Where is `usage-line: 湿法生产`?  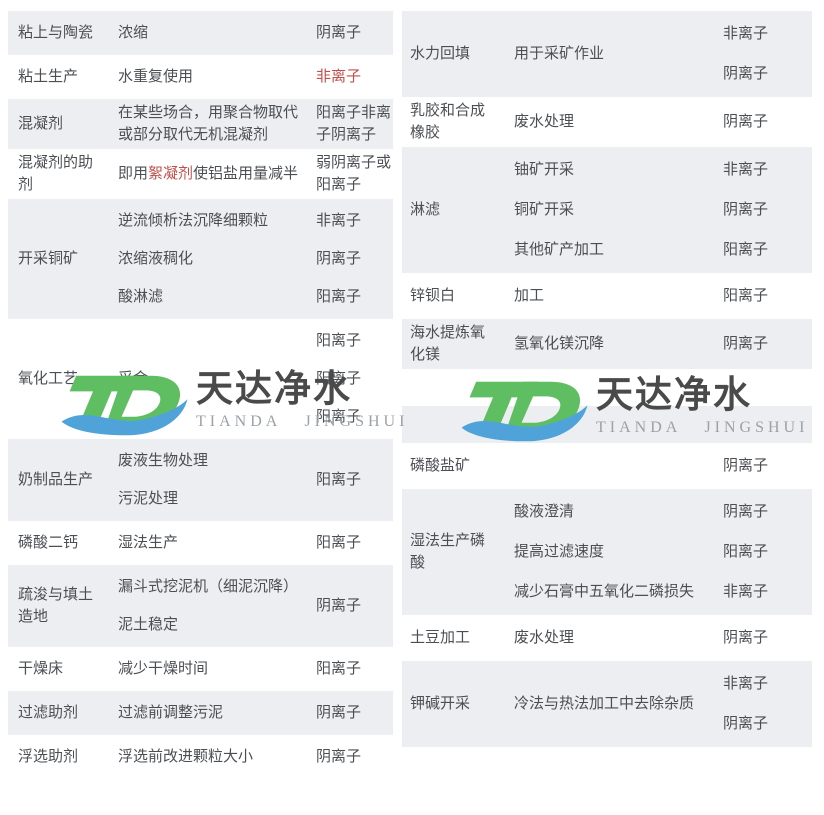 usage-line: 湿法生产 is located at coordinates (211, 543).